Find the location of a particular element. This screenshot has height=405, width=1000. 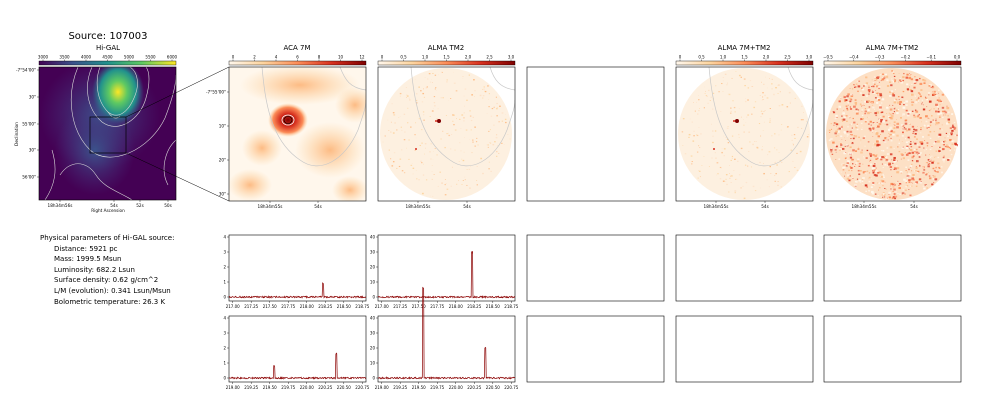

x-tick-label: 218.00 is located at coordinates (456, 306).